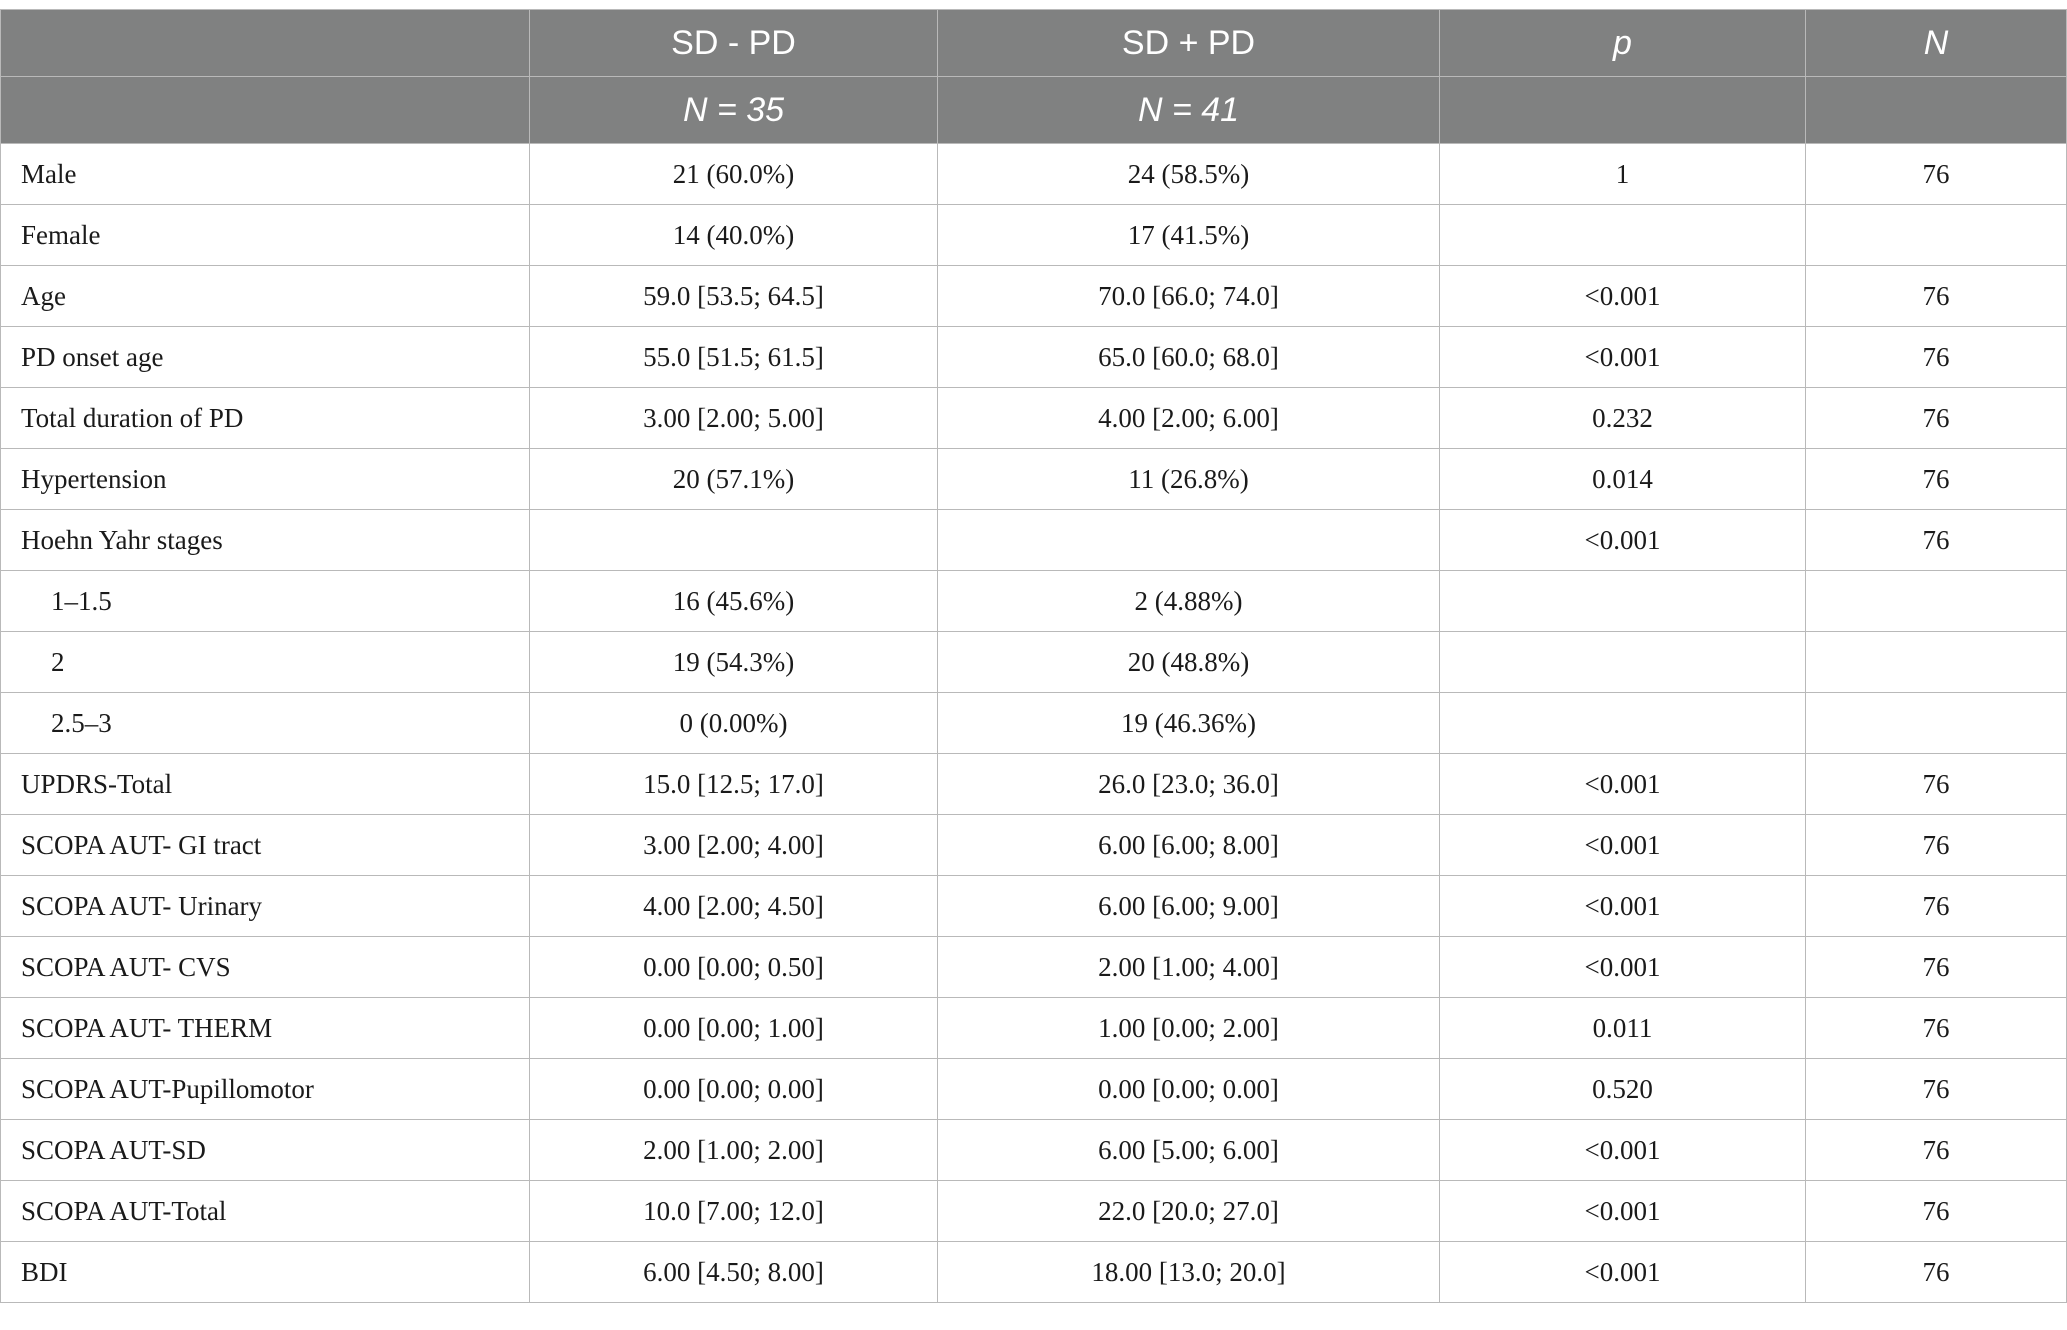 The height and width of the screenshot is (1330, 2067). Describe the element at coordinates (733, 1028) in the screenshot. I see `cell-sd-minus-pd: 0.00 [0.00; 1.00]` at that location.